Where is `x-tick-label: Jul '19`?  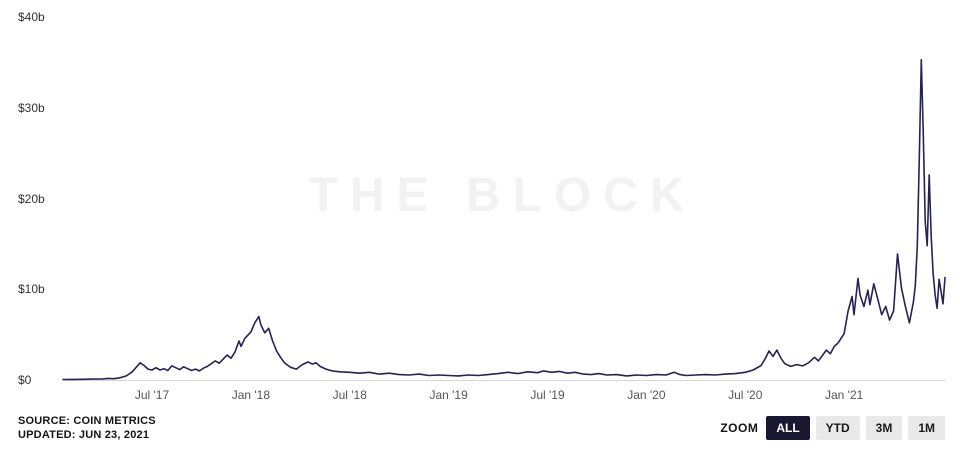
x-tick-label: Jul '19 is located at coordinates (547, 395).